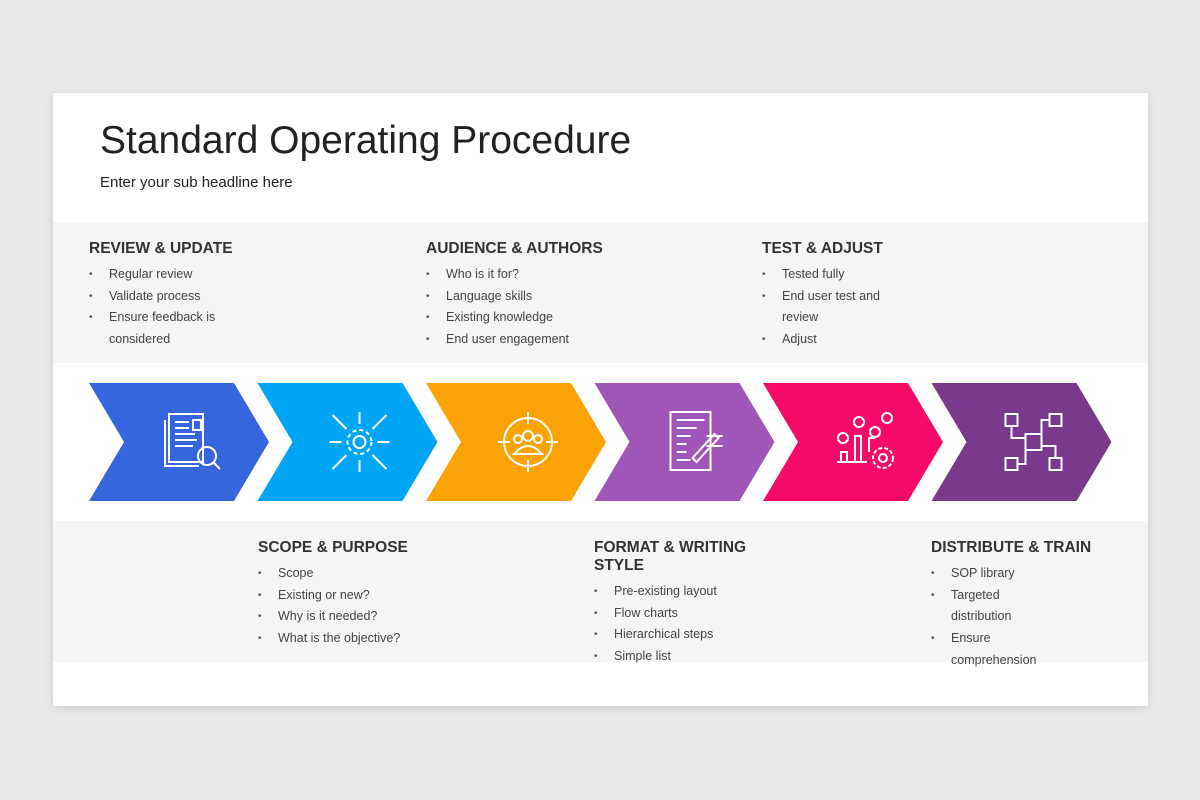  Describe the element at coordinates (161, 248) in the screenshot. I see `step-heading: REVIEW & UPDATE` at that location.